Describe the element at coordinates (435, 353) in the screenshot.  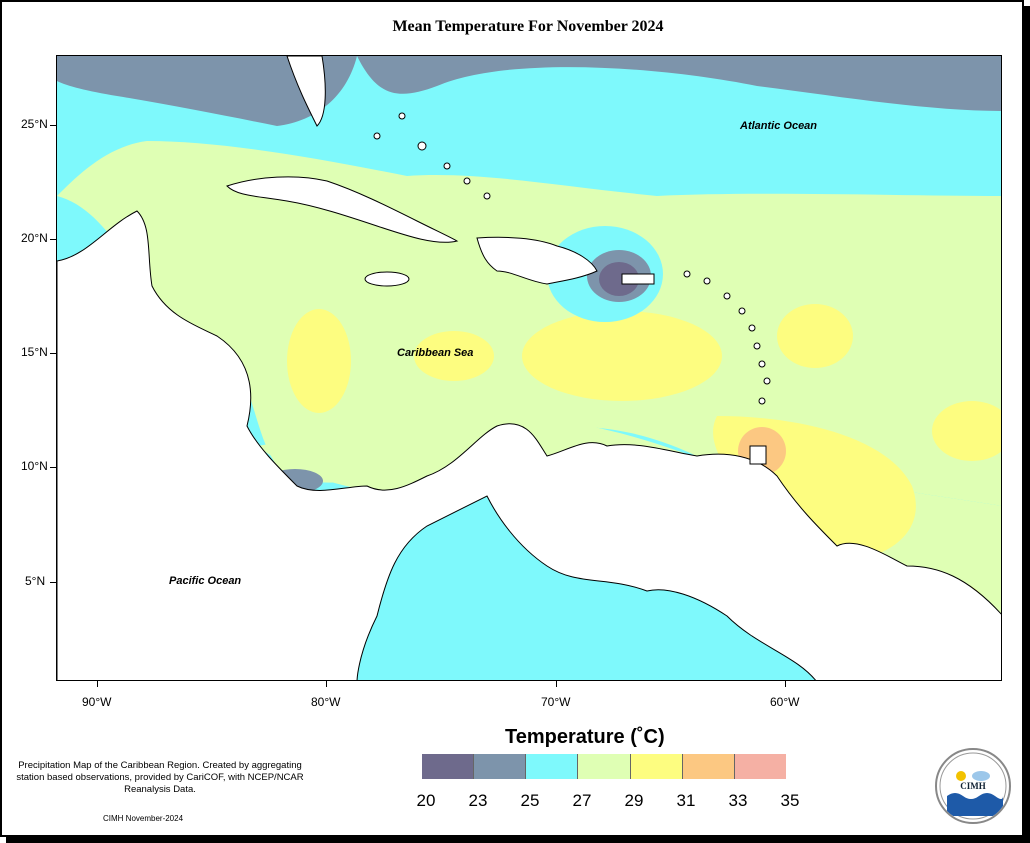
I see `label-caribbean: Caribbean Sea` at that location.